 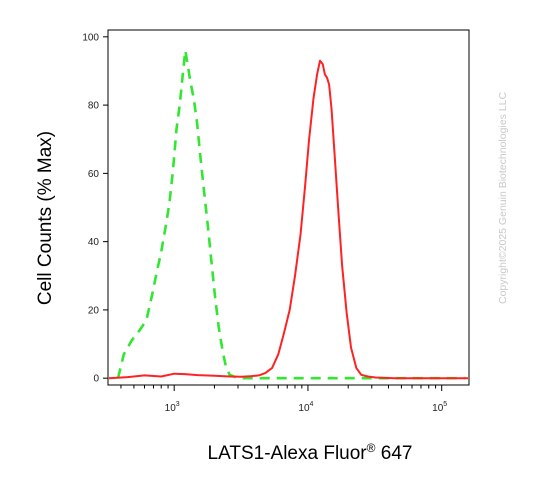 I want to click on x-axis-label: LATS1-Alexa Fluor® 647, so click(x=310, y=452).